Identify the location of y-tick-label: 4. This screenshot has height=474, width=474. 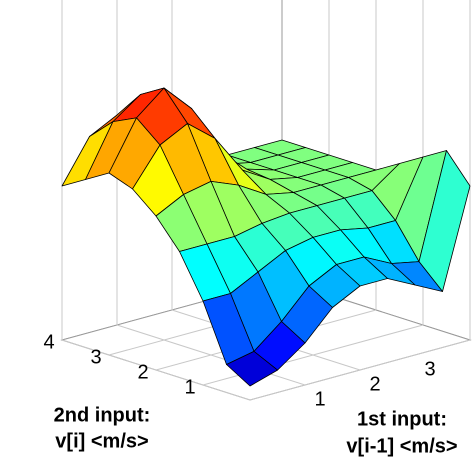
(48, 342).